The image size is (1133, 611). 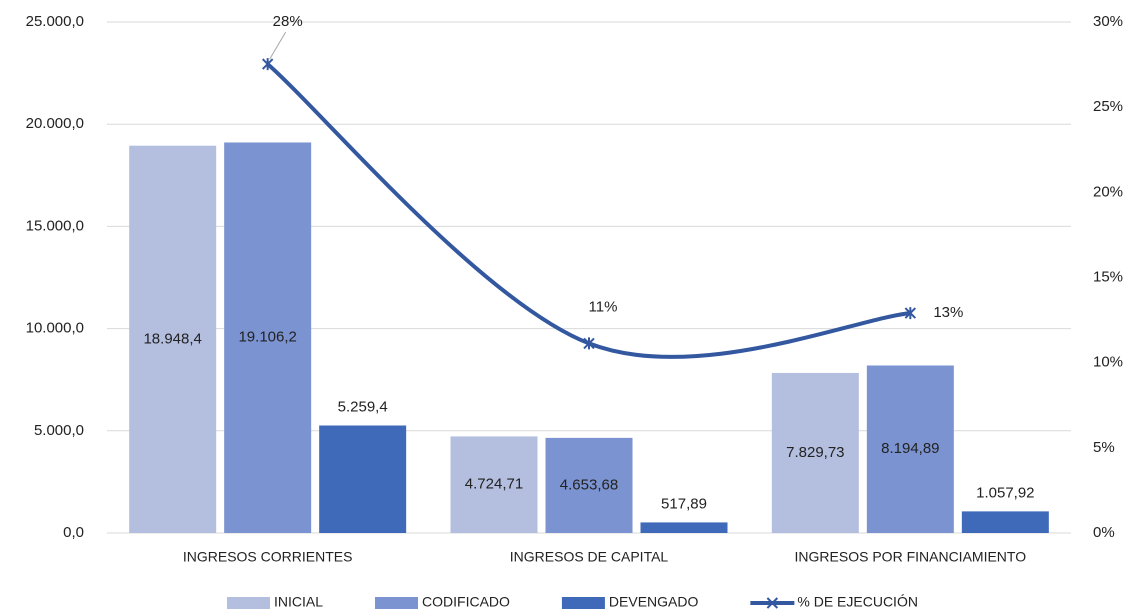 I want to click on y2-tick-label: 15%, so click(x=1108, y=276).